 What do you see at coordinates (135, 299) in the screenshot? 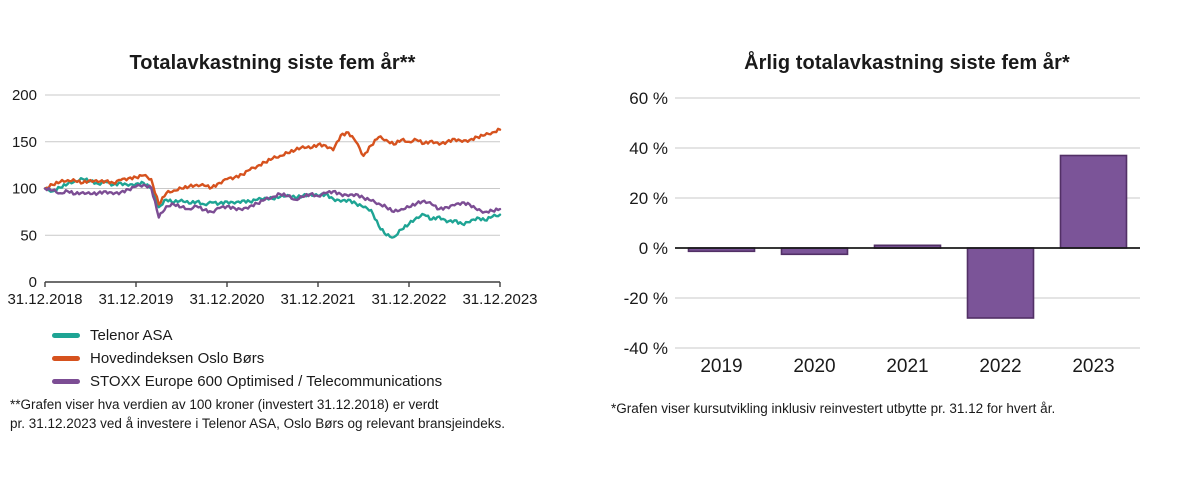
I see `svg-text: 31.12.2019` at bounding box center [135, 299].